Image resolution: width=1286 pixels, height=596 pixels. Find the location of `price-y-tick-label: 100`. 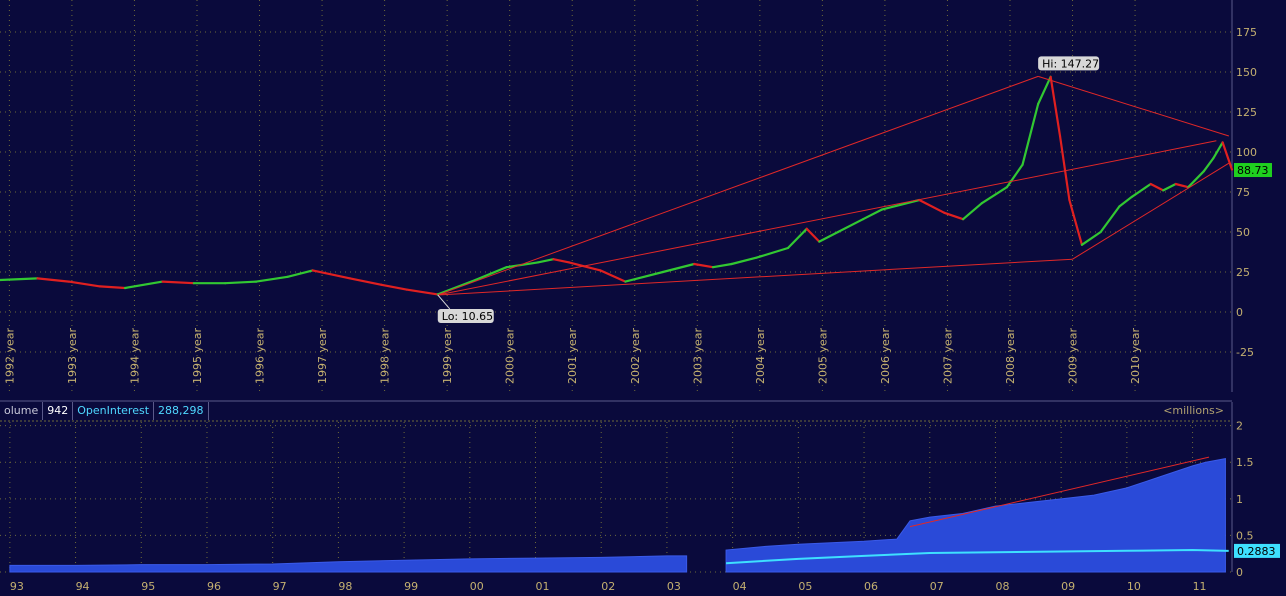

price-y-tick-label: 100 is located at coordinates (1246, 152).